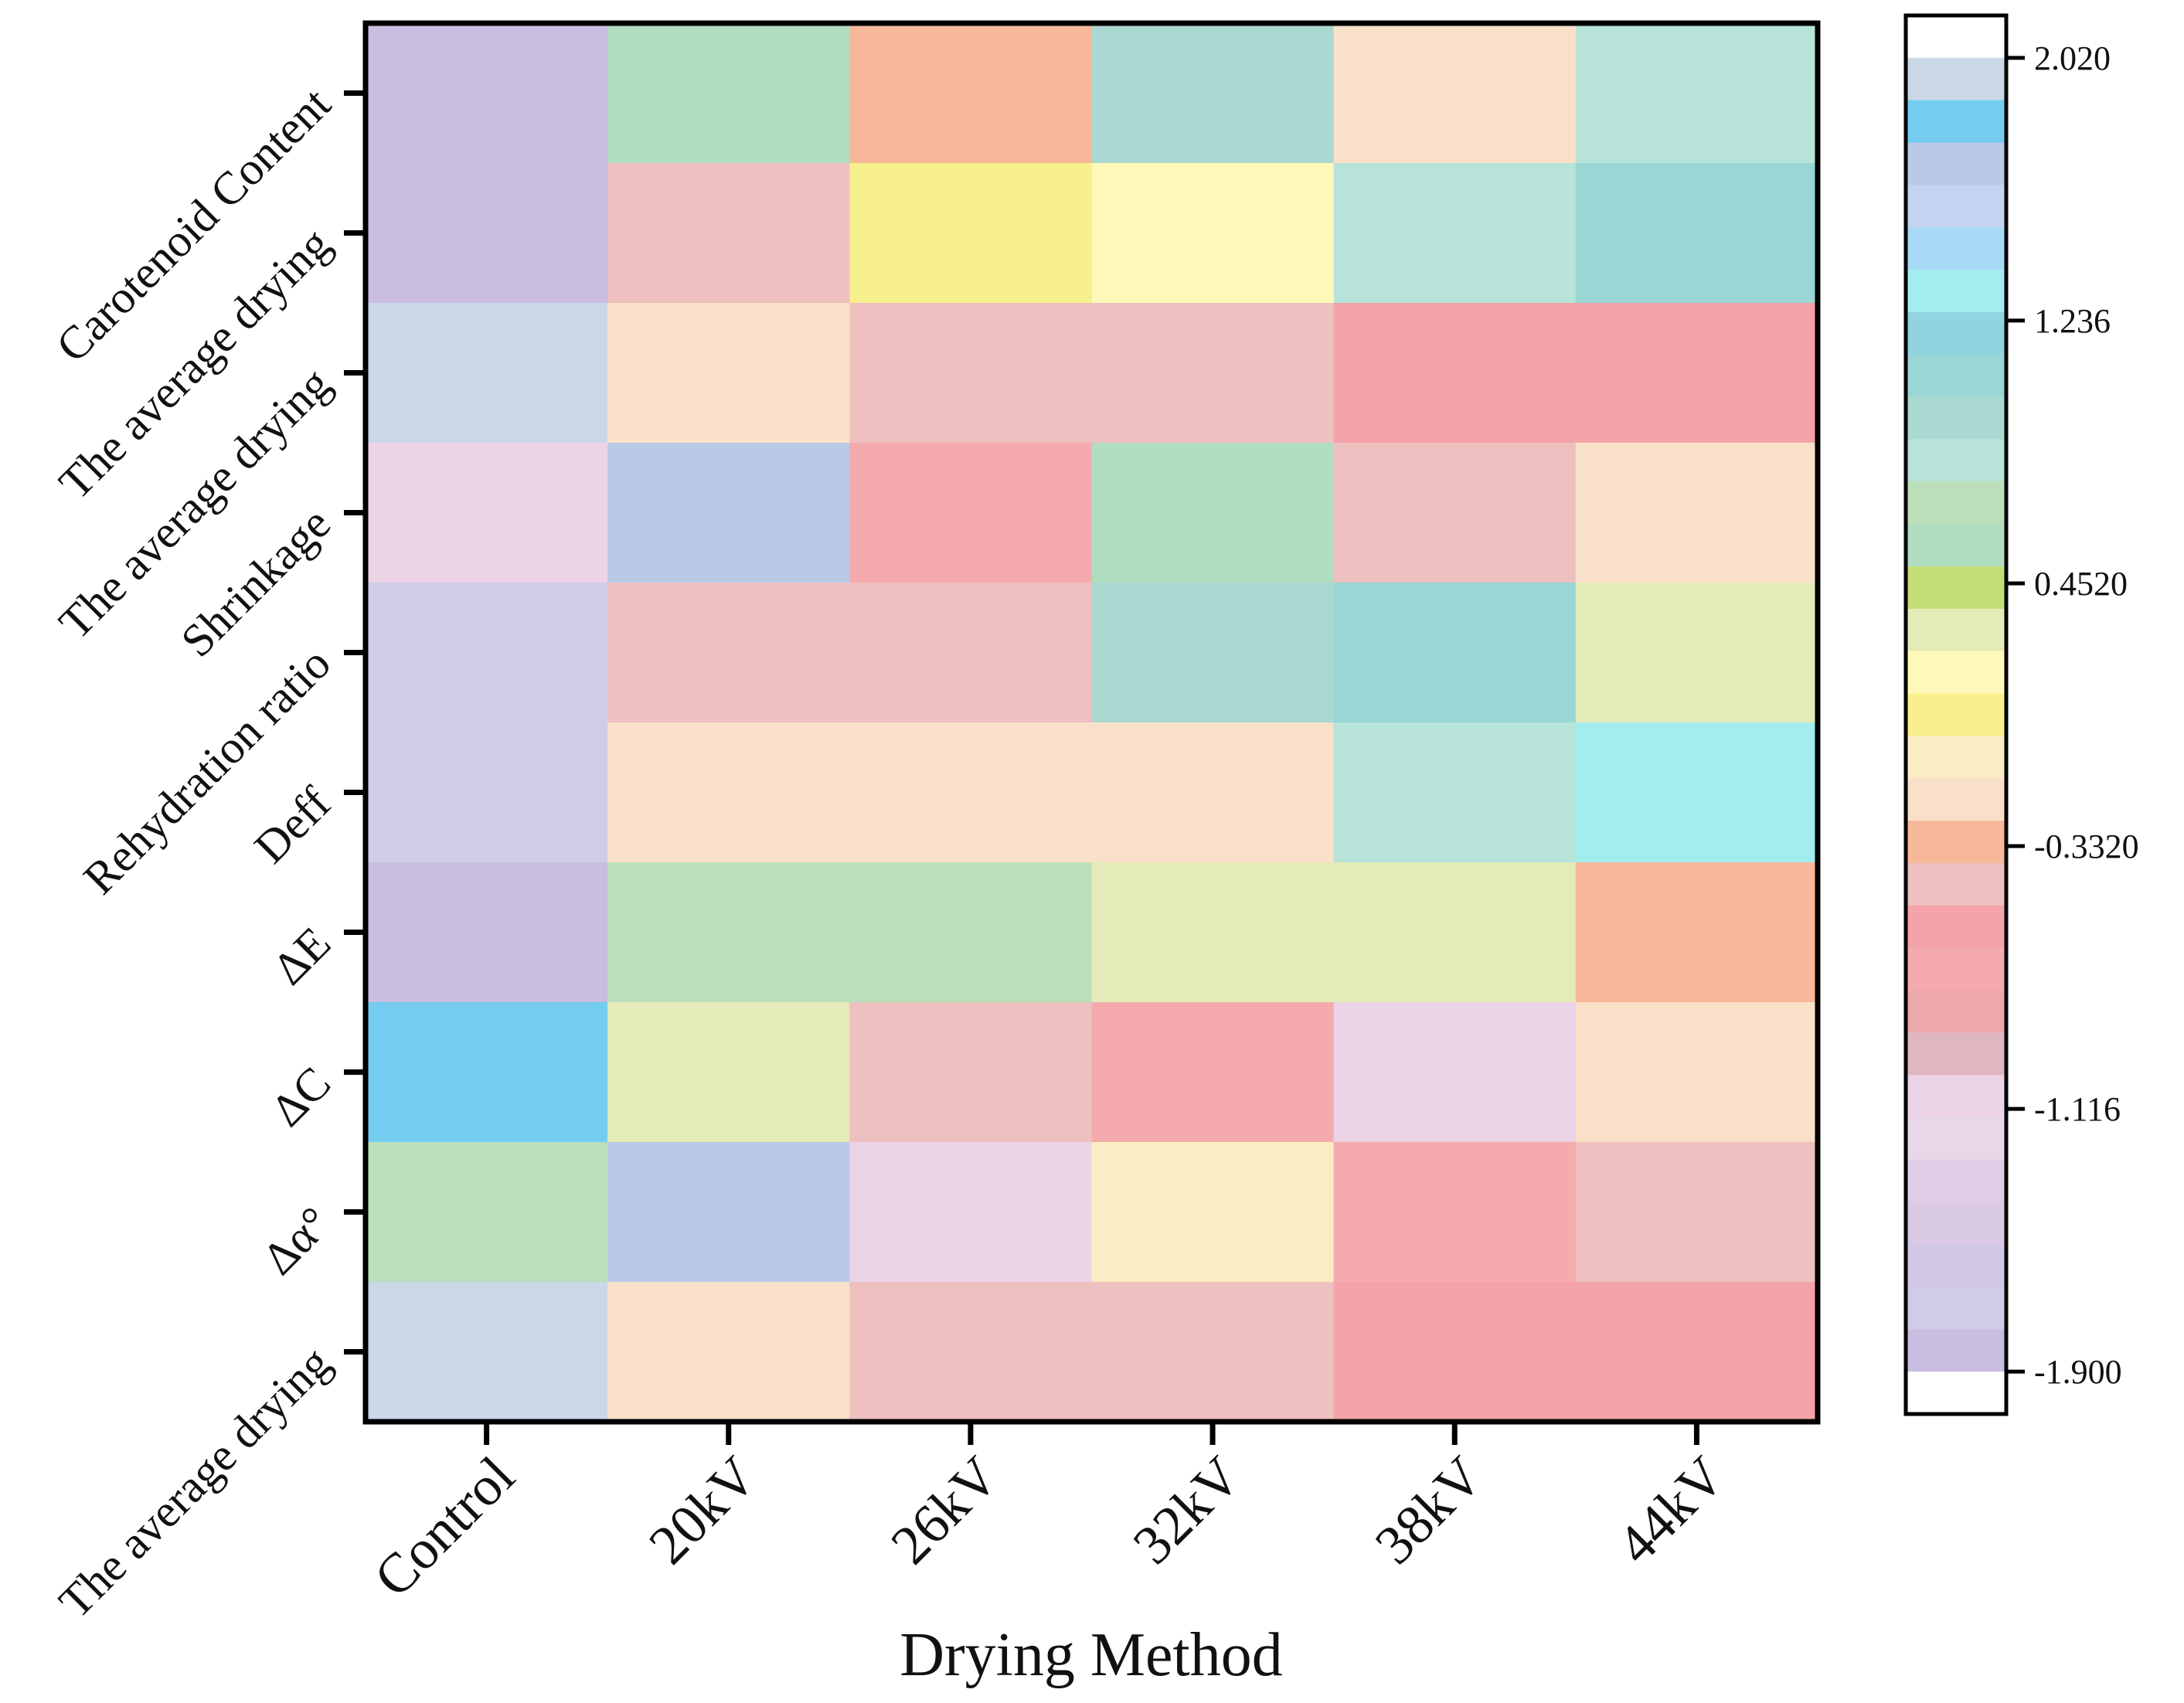 This screenshot has height=1703, width=2184. I want to click on x-tick-label: Control, so click(444, 1527).